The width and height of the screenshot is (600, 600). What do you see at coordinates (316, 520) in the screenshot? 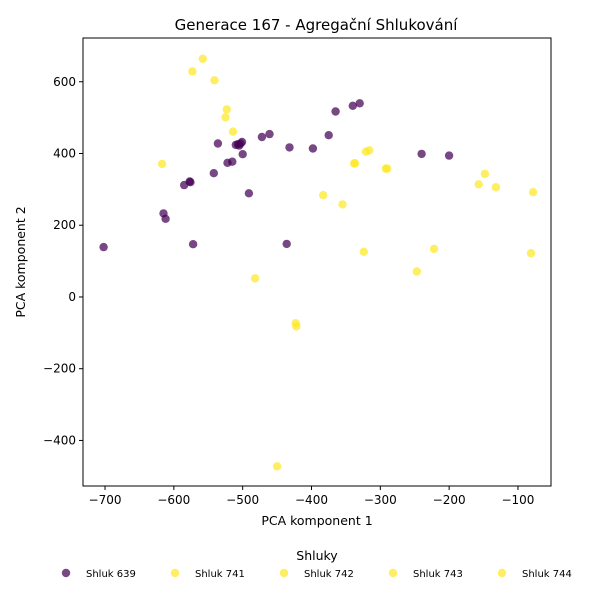
I see `x-axis-label: PCA komponent 1` at bounding box center [316, 520].